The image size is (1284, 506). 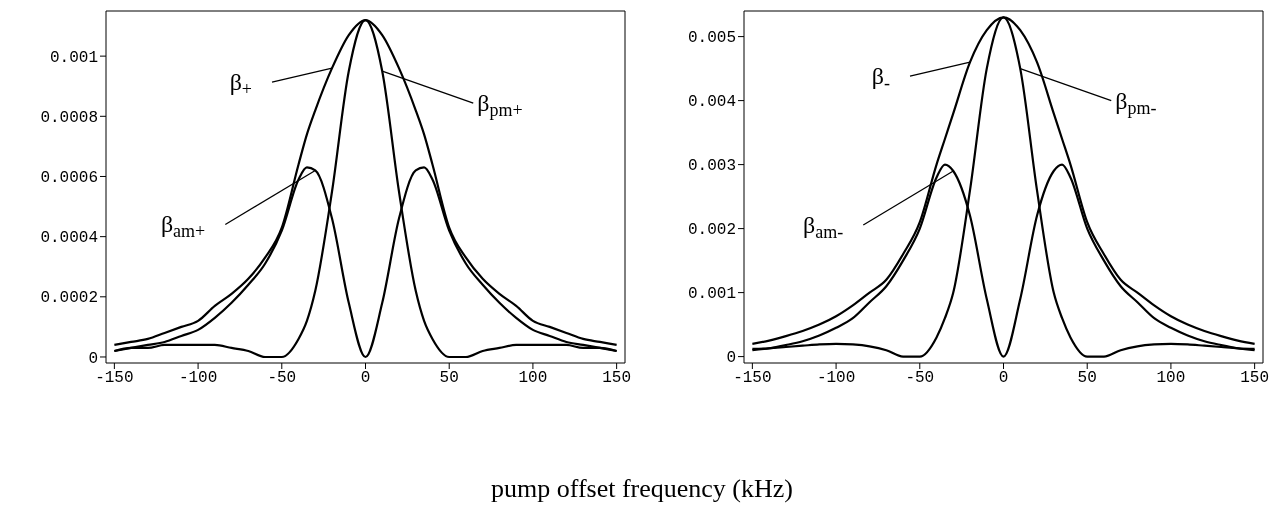 What do you see at coordinates (69, 298) in the screenshot?
I see `y-tick-label: 0.0002` at bounding box center [69, 298].